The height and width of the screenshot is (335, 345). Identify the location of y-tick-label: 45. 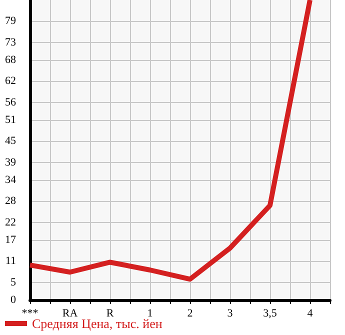
(10, 141).